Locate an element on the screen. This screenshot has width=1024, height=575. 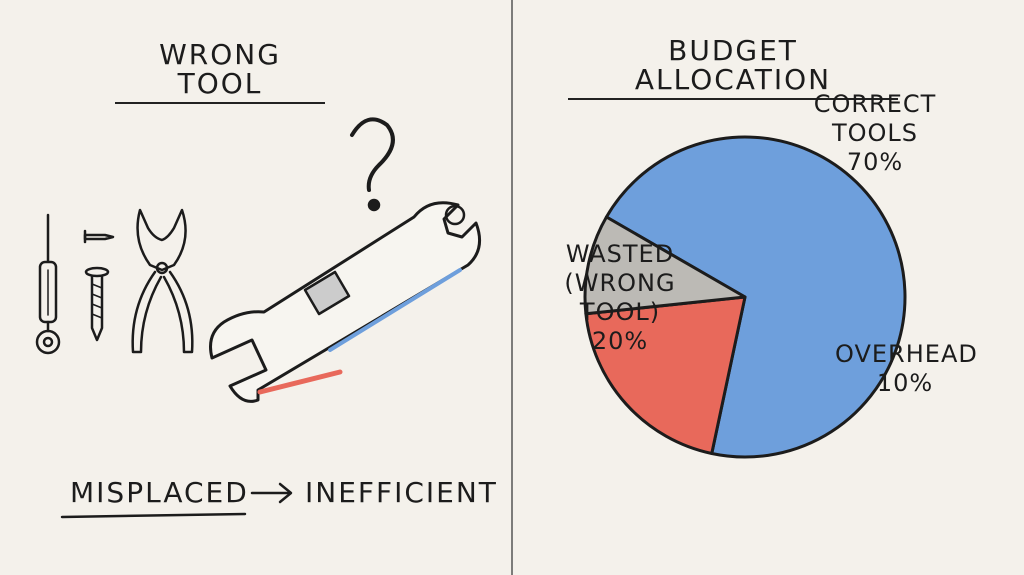
category-label: WASTED (WRONG TOOL) is located at coordinates (620, 283).